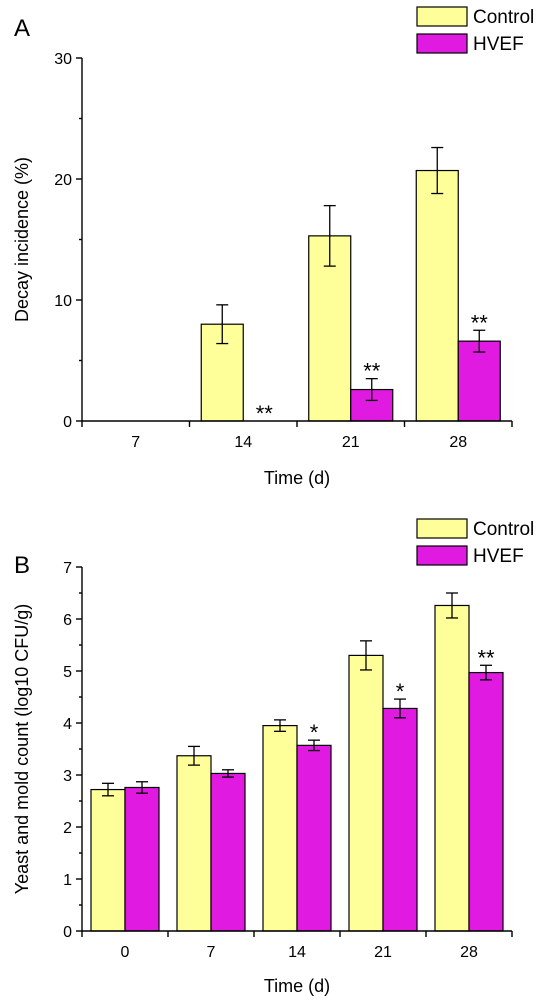  What do you see at coordinates (22, 749) in the screenshot?
I see `y-axis-label: Yeast and mold count (log10 CFU/g)` at bounding box center [22, 749].